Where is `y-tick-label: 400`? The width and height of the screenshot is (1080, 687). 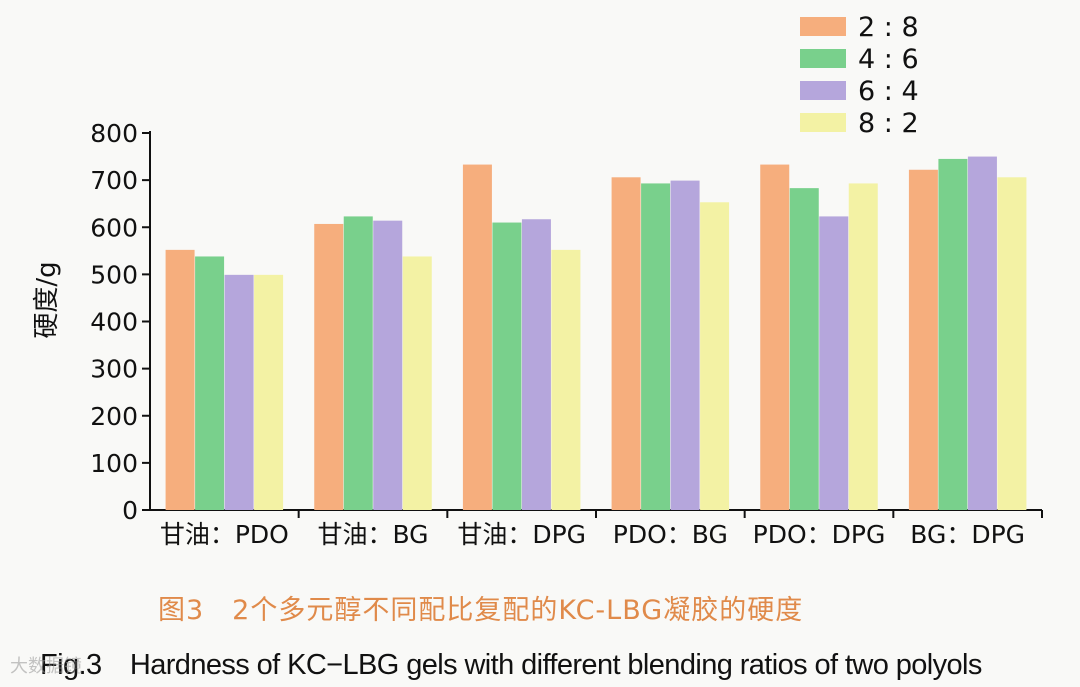
y-tick-label: 400 is located at coordinates (114, 322).